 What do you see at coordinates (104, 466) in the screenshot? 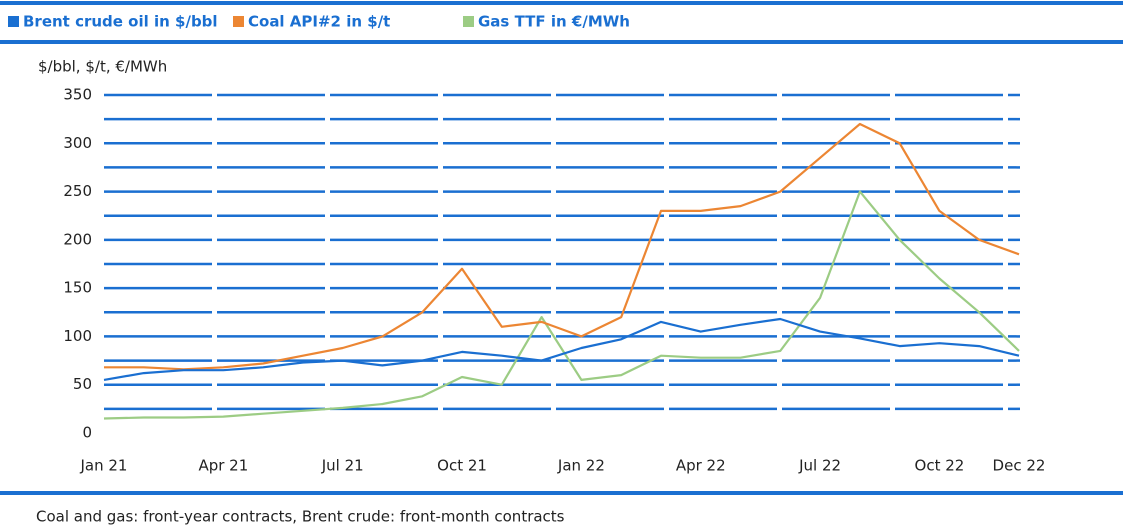
I see `x-tick-label: Jan 21` at bounding box center [104, 466].